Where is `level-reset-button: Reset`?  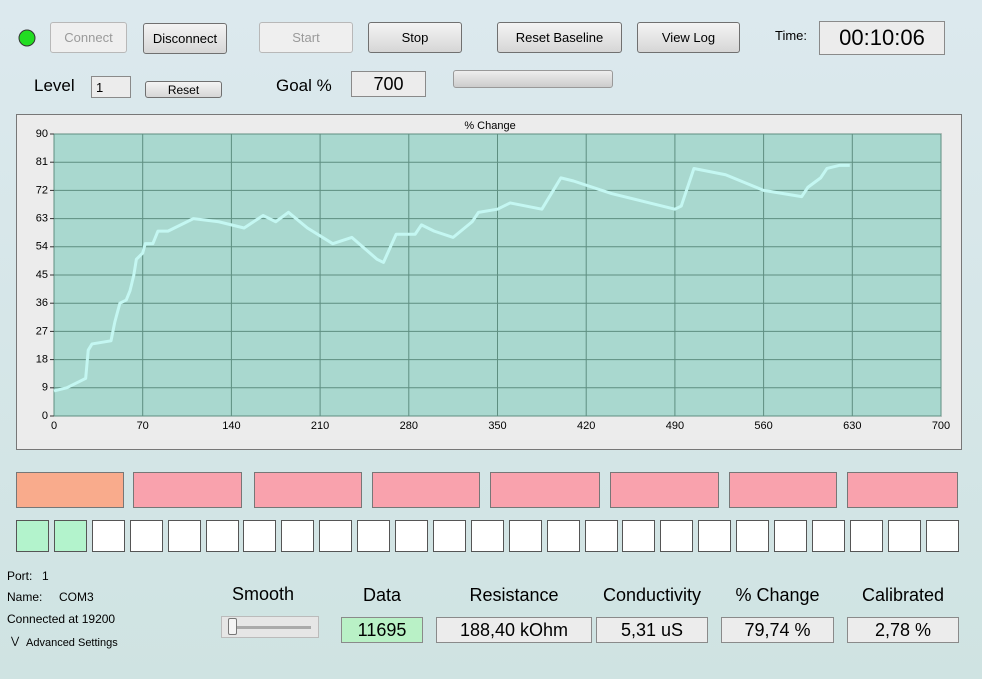
level-reset-button: Reset is located at coordinates (183, 89).